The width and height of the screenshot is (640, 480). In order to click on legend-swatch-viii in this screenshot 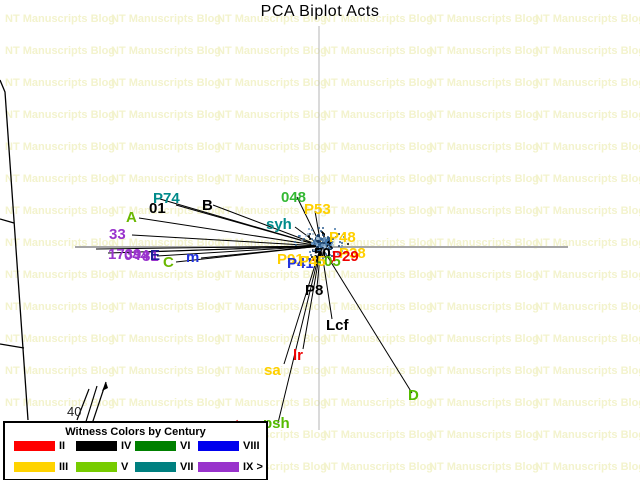, I will do `click(218, 446)`.